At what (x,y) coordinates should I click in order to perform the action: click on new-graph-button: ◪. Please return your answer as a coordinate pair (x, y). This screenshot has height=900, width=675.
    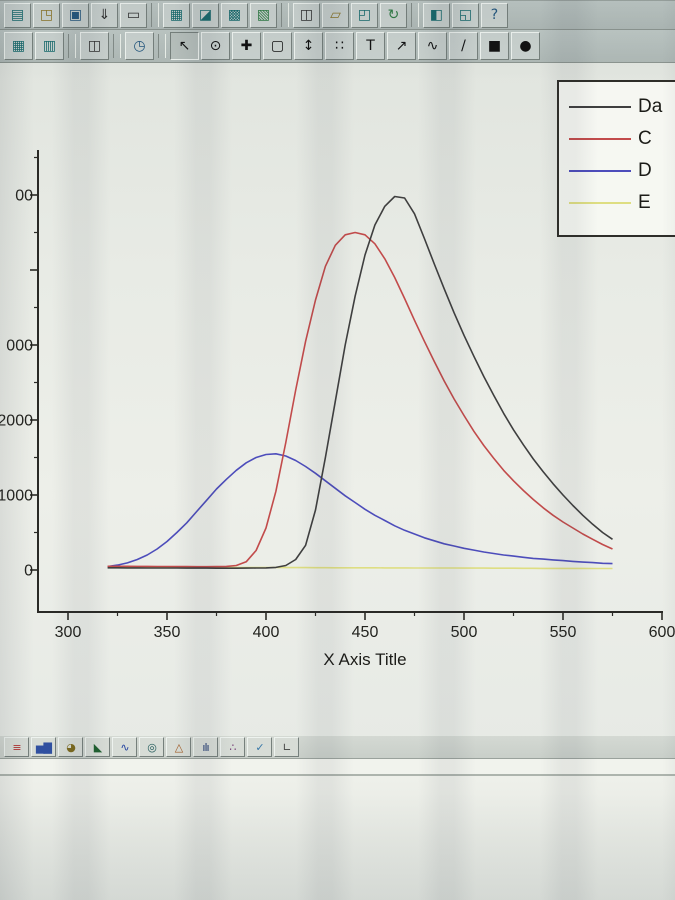
    Looking at the image, I should click on (205, 15).